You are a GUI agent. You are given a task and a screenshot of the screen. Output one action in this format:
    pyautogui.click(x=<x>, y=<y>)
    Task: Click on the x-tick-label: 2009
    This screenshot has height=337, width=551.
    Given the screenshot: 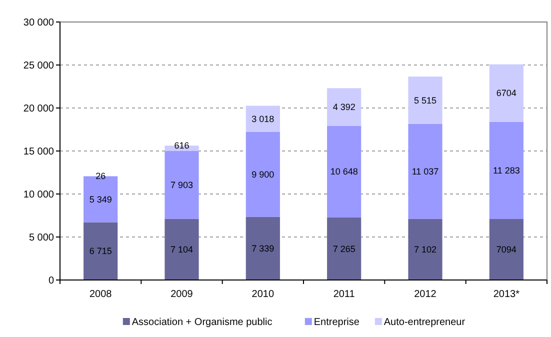 What is the action you would take?
    pyautogui.click(x=182, y=294)
    